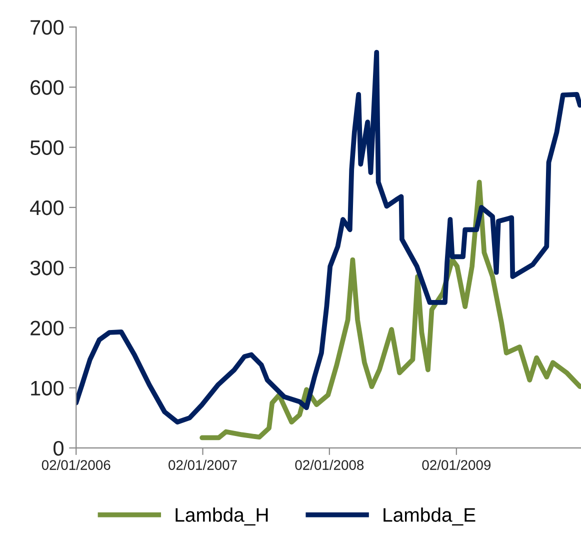  What do you see at coordinates (47, 388) in the screenshot?
I see `y-tick-label: 100` at bounding box center [47, 388].